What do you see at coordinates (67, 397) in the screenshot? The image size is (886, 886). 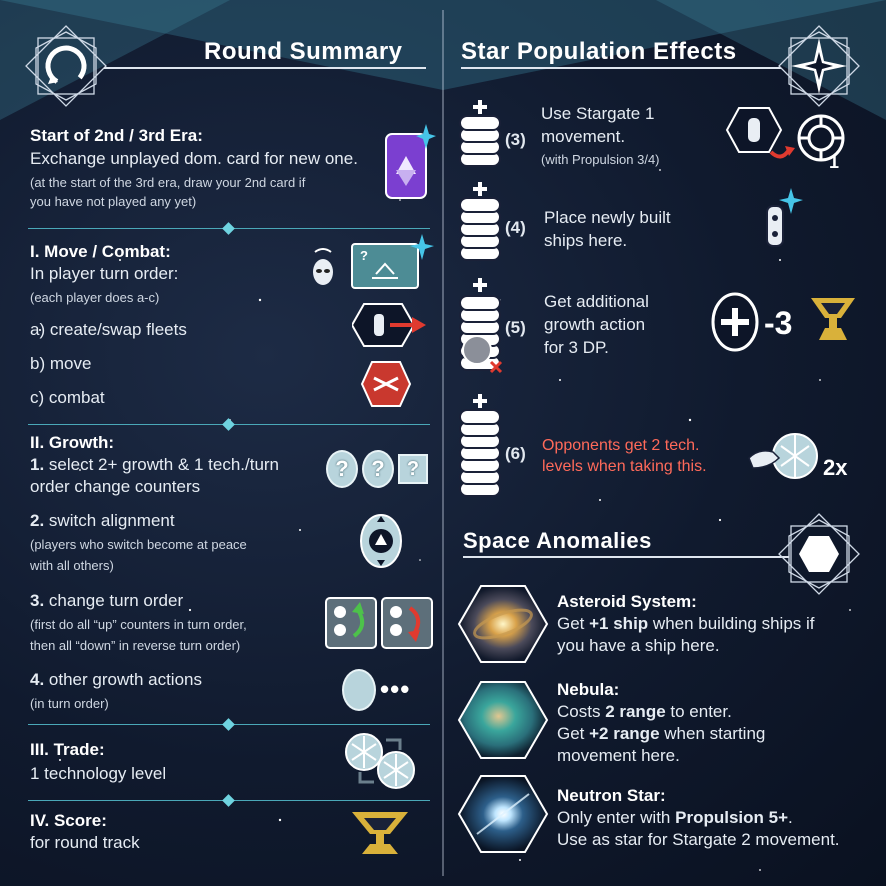 I see `step-c-combat: c) combat` at bounding box center [67, 397].